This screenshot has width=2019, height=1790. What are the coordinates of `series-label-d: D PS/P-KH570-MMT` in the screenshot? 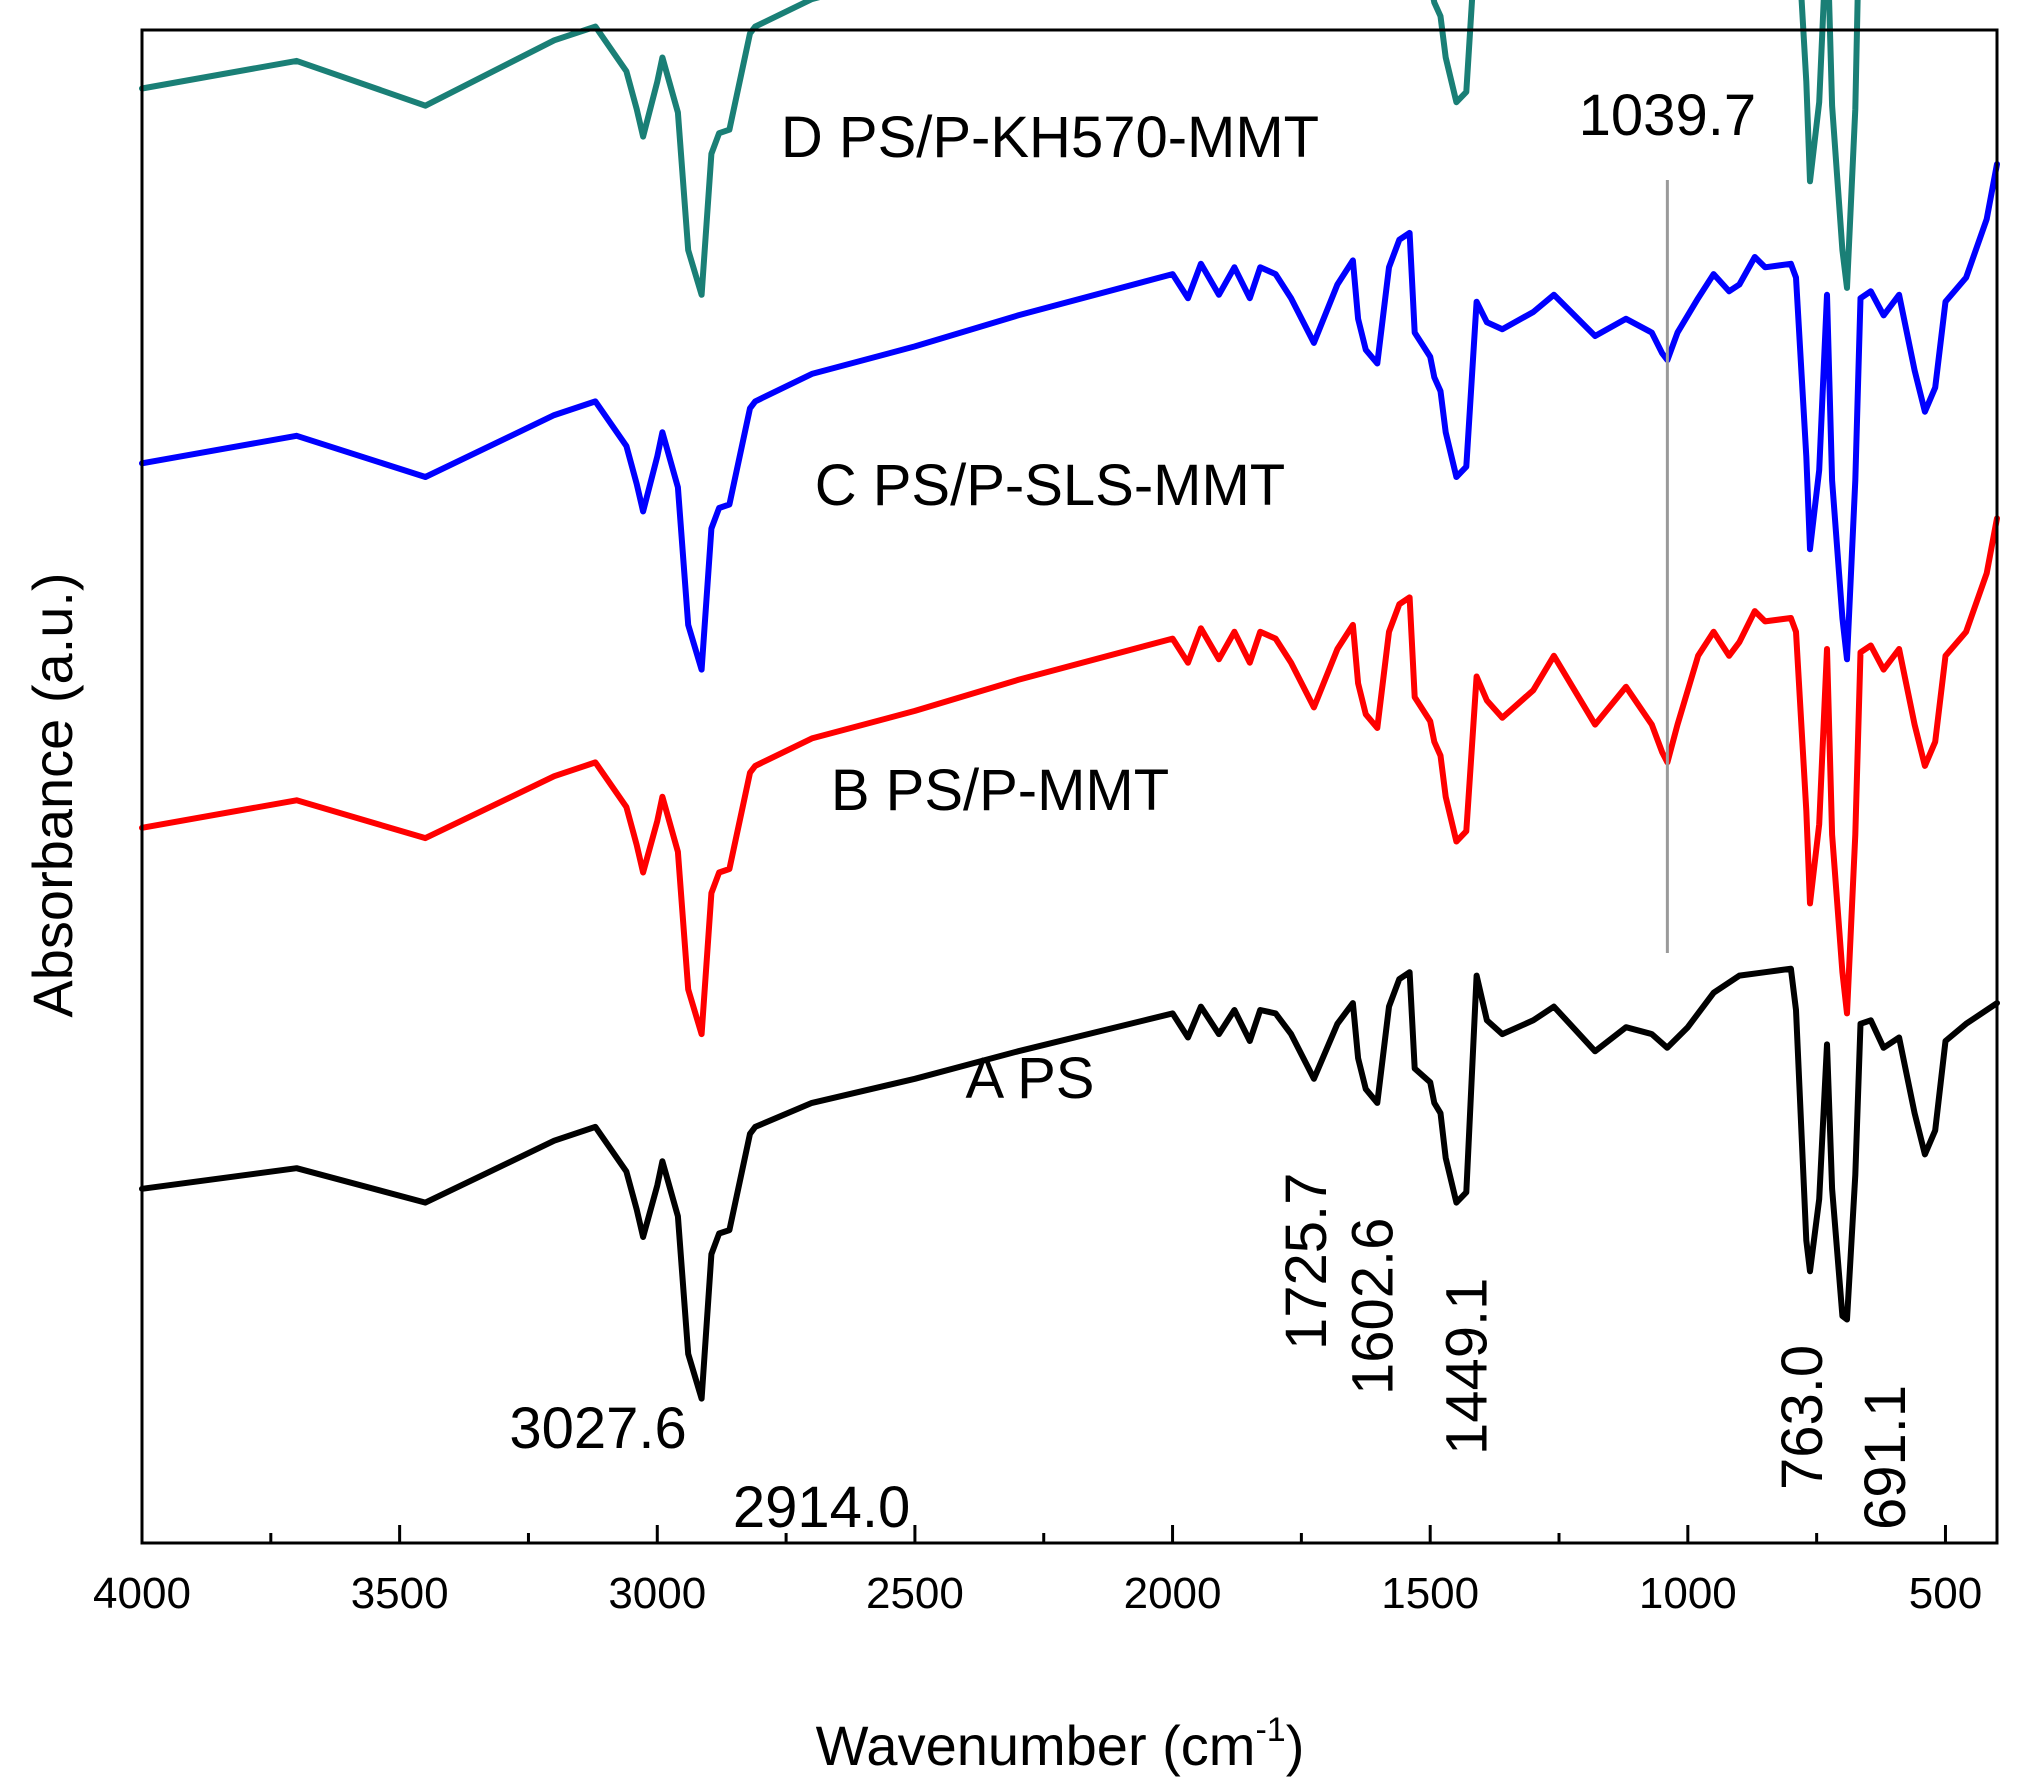 It's located at (1050, 137).